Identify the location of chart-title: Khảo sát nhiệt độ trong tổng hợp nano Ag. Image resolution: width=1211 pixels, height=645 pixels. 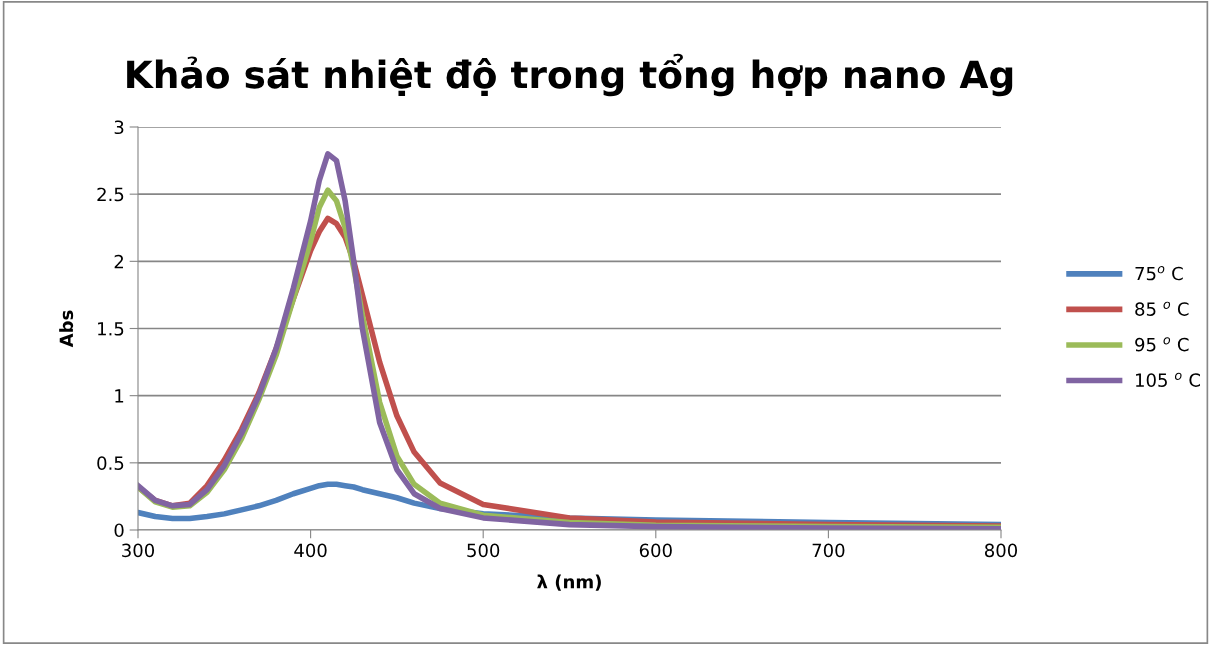
(570, 75).